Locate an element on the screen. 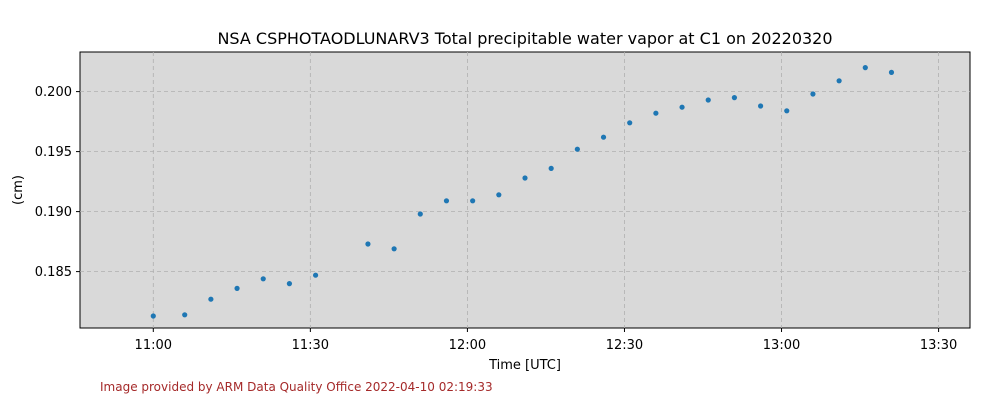 The height and width of the screenshot is (400, 1000). x-tick-label: 12:30 is located at coordinates (624, 345).